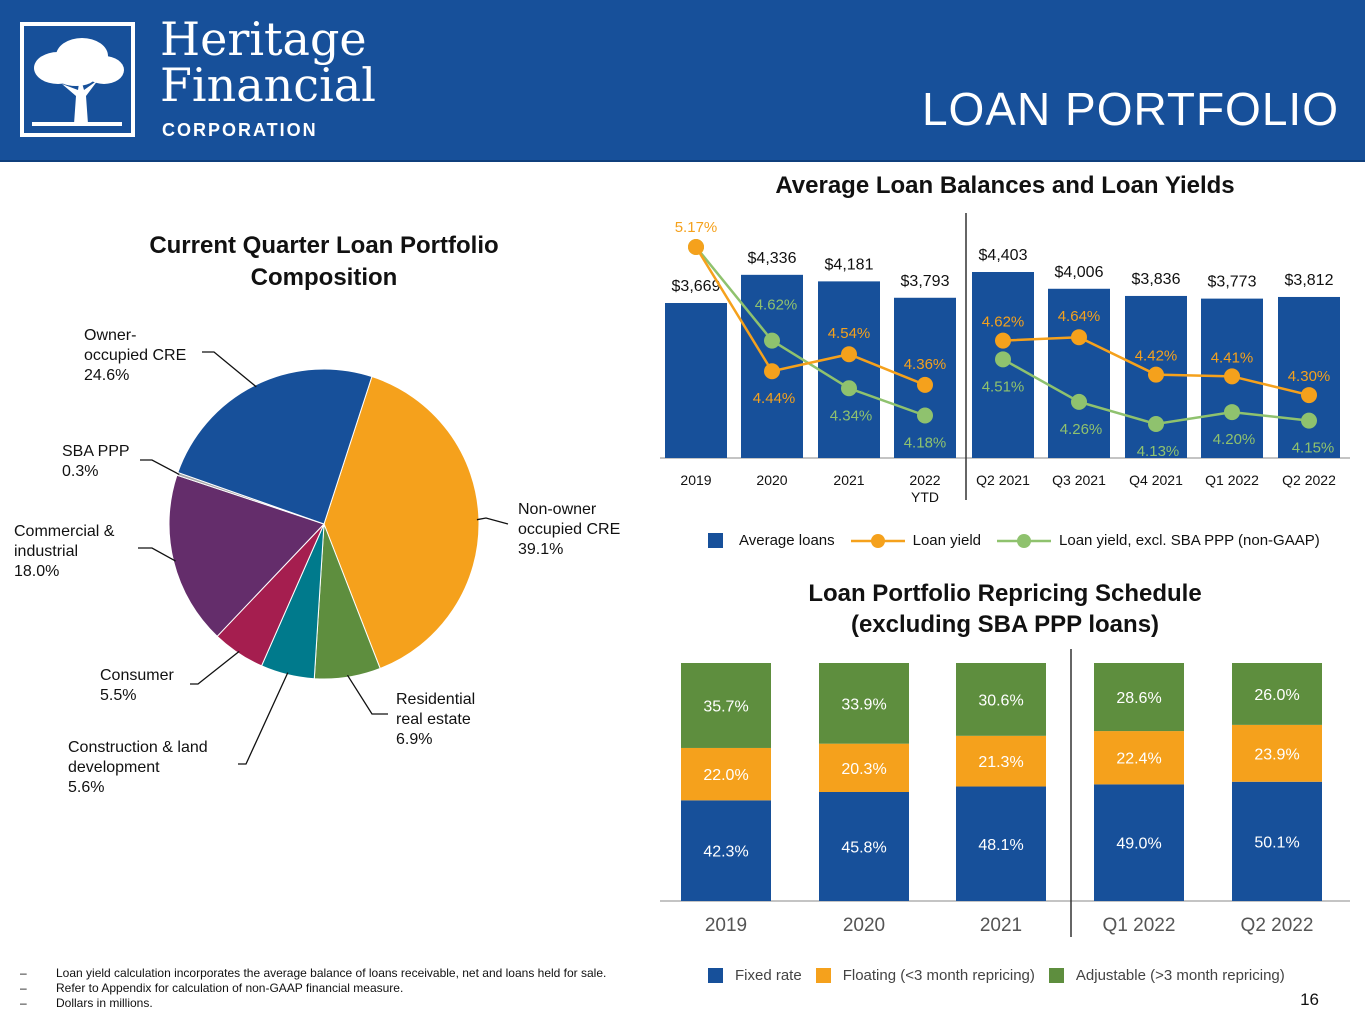  What do you see at coordinates (138, 767) in the screenshot?
I see `pie-slice-label: Construction & land development 5.6%` at bounding box center [138, 767].